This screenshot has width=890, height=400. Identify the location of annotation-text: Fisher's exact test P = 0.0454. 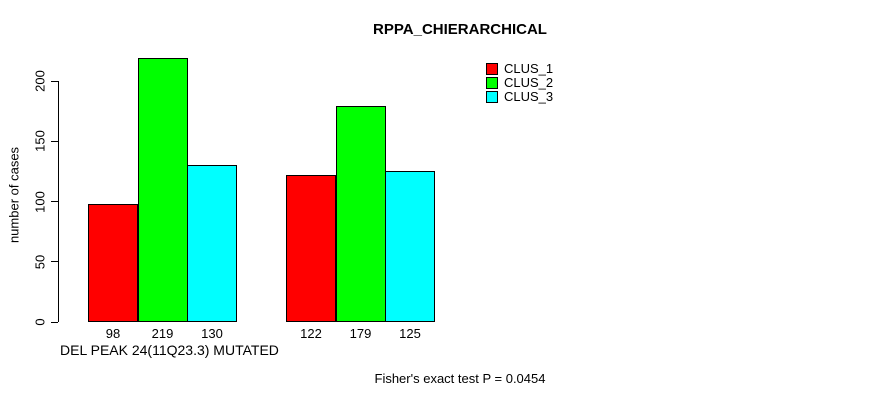
(460, 378).